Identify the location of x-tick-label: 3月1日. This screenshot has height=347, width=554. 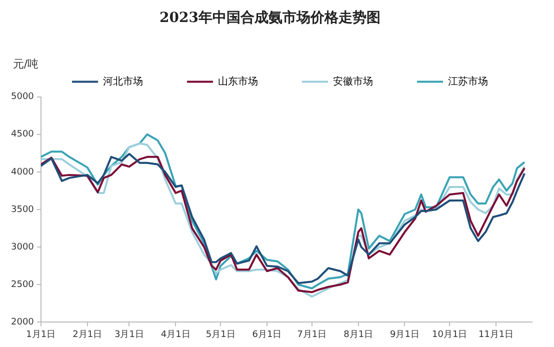
(129, 335).